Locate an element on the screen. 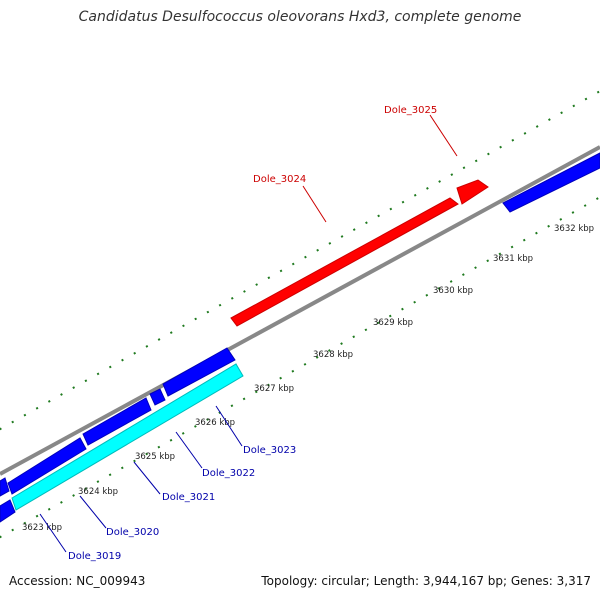 The width and height of the screenshot is (600, 600). kbp-tick-label: 3632 kbp is located at coordinates (574, 229).